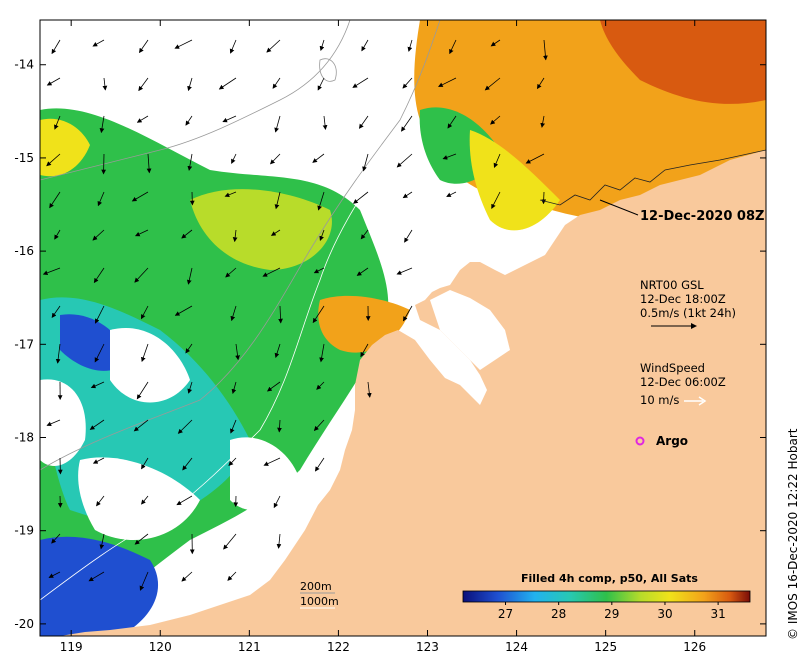  I want to click on lon-tick-label: 126, so click(694, 647).